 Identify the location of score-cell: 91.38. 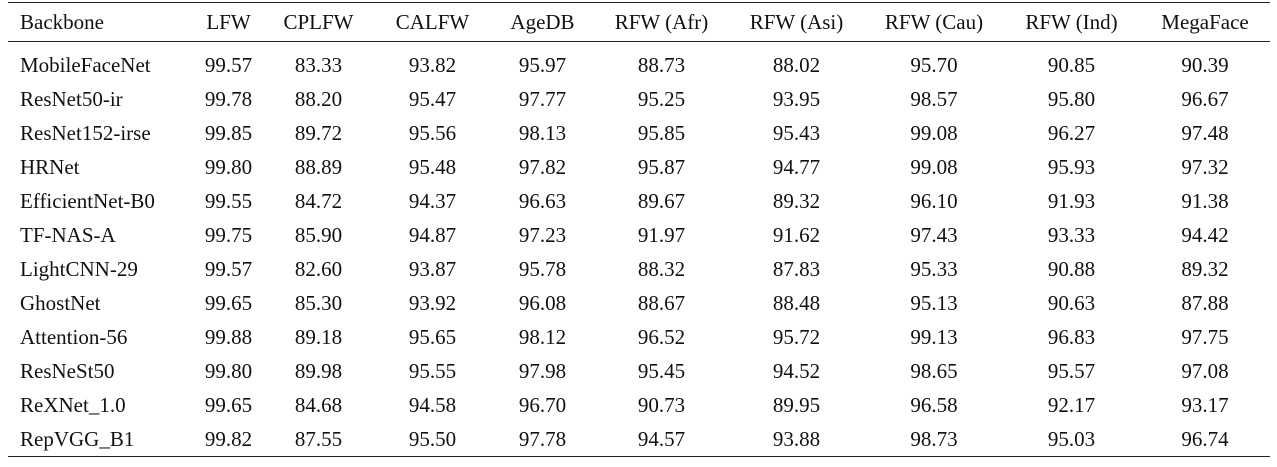
(1205, 200).